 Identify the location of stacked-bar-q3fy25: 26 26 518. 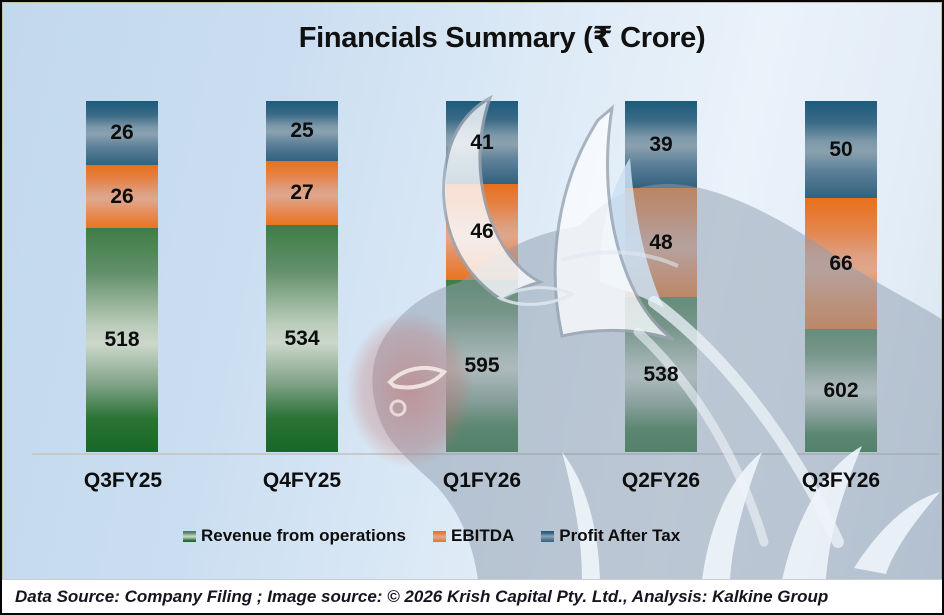
(122, 276).